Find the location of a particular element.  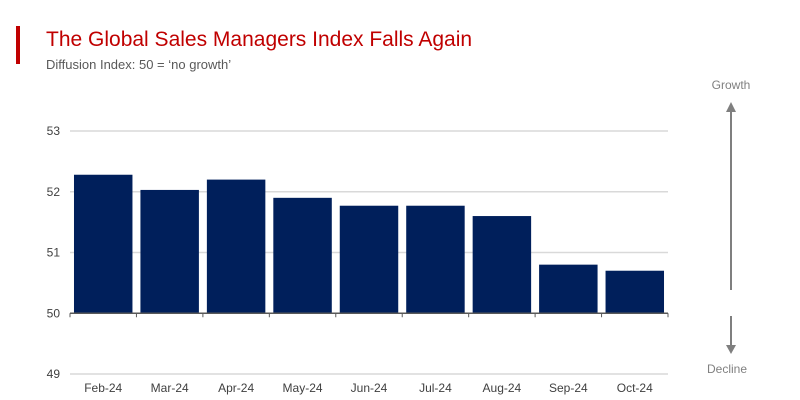

x-tick-label: Mar-24 is located at coordinates (170, 388).